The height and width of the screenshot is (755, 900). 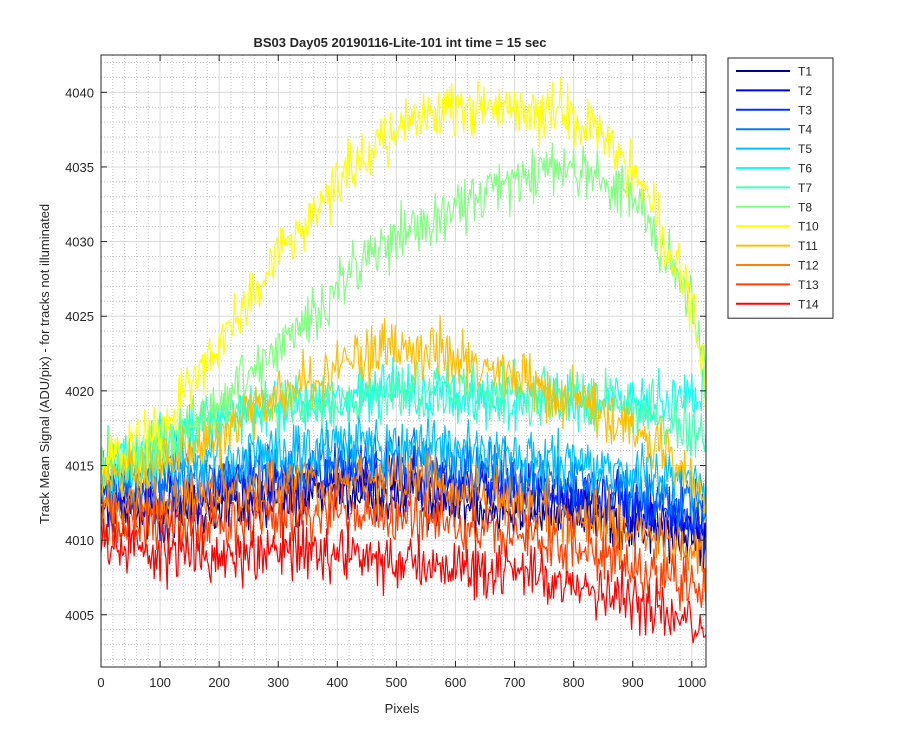 What do you see at coordinates (397, 682) in the screenshot?
I see `x-tick-label: 500` at bounding box center [397, 682].